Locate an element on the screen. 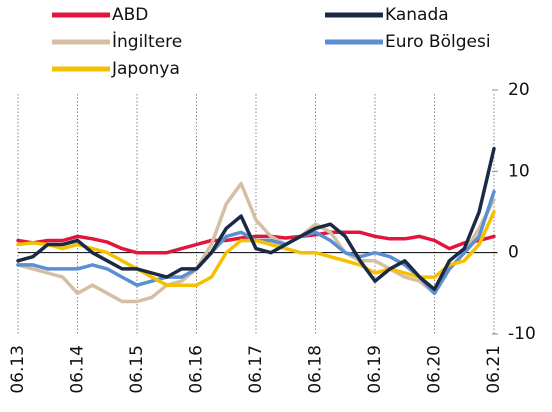 The image size is (552, 412). y-tick-label: 10 is located at coordinates (519, 171).